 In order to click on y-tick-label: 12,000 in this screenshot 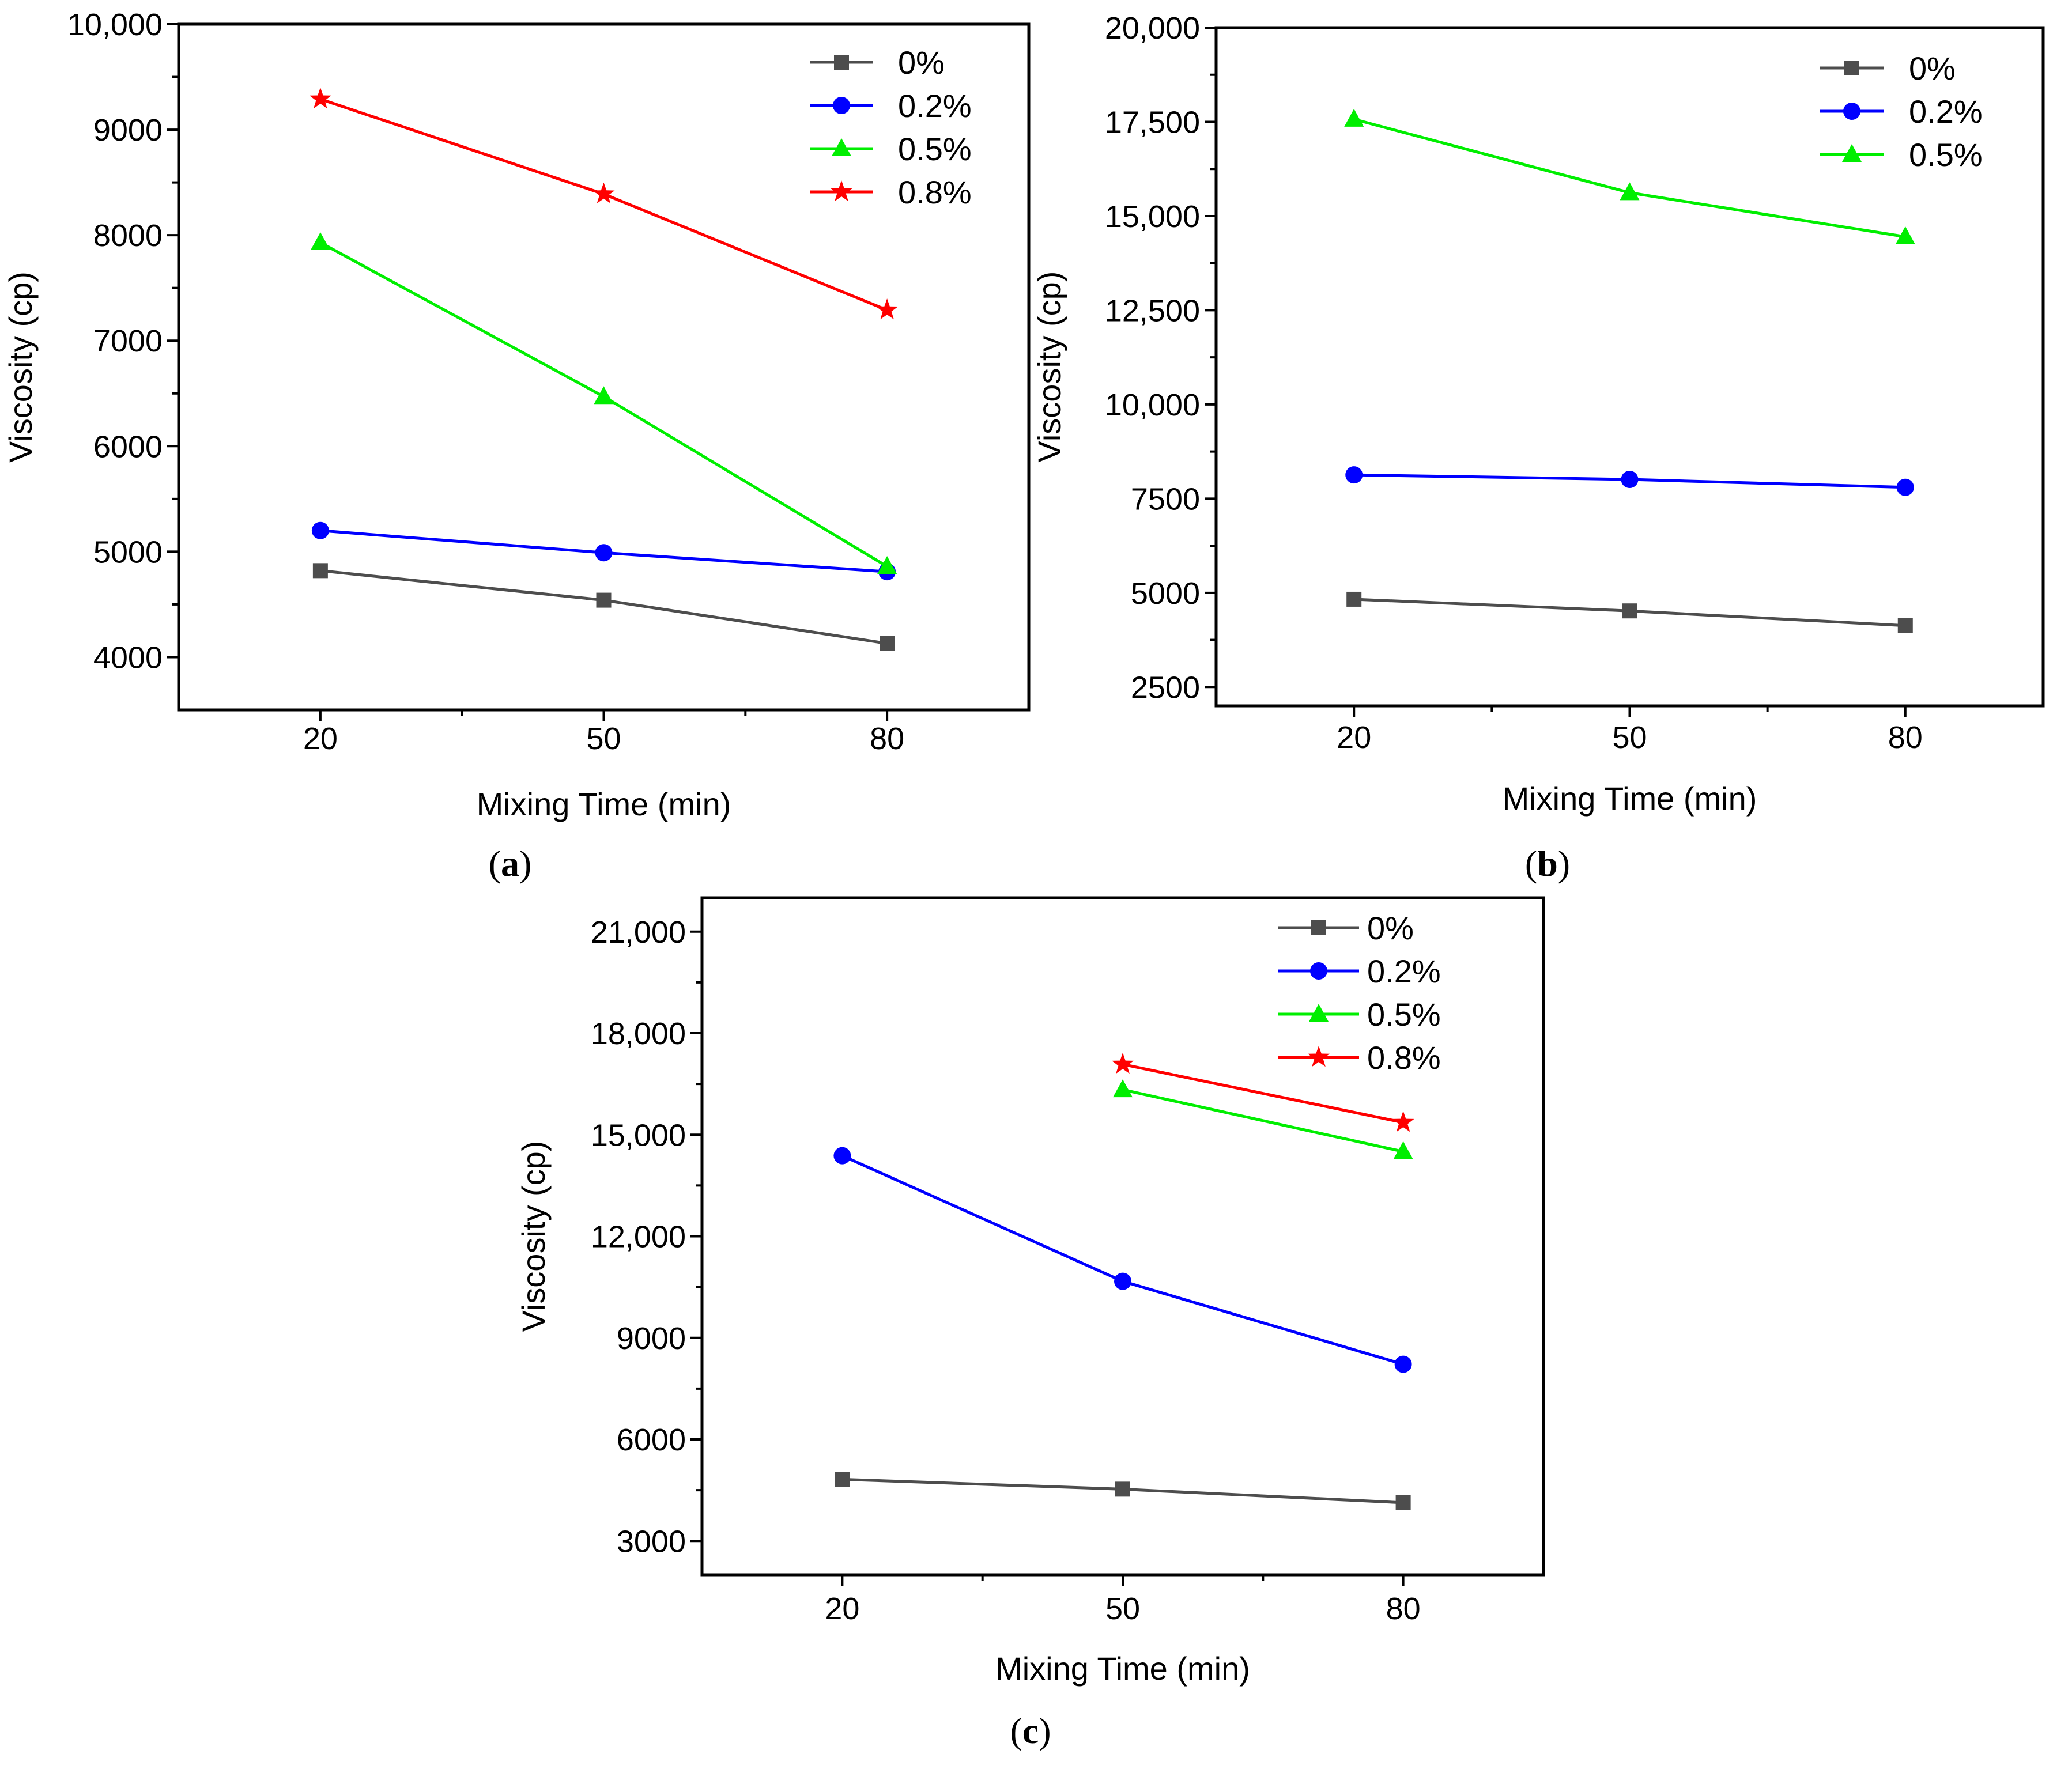, I will do `click(638, 1237)`.